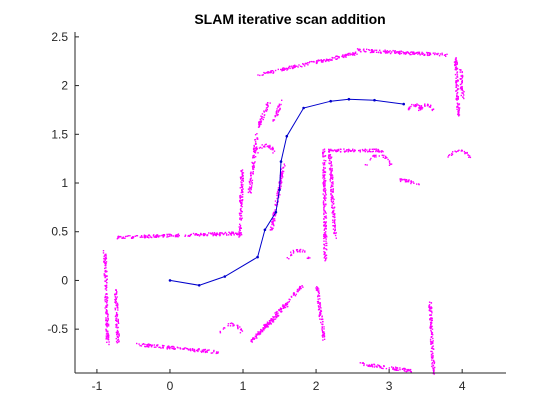 This screenshot has height=420, width=560. I want to click on trajectory-point, so click(404, 104).